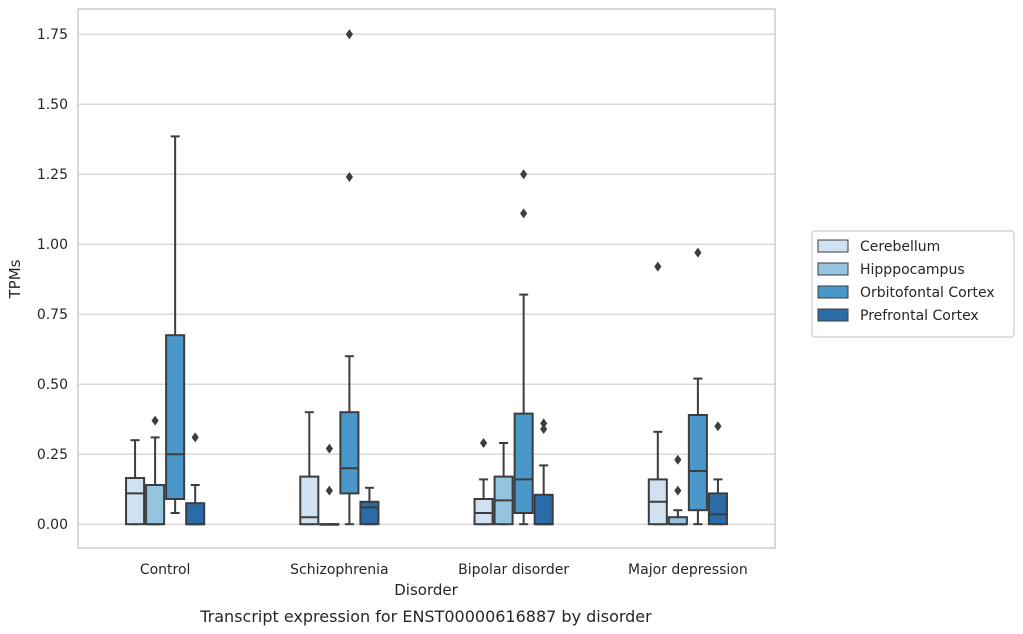  What do you see at coordinates (52, 35) in the screenshot?
I see `y-tick-label: 1.75` at bounding box center [52, 35].